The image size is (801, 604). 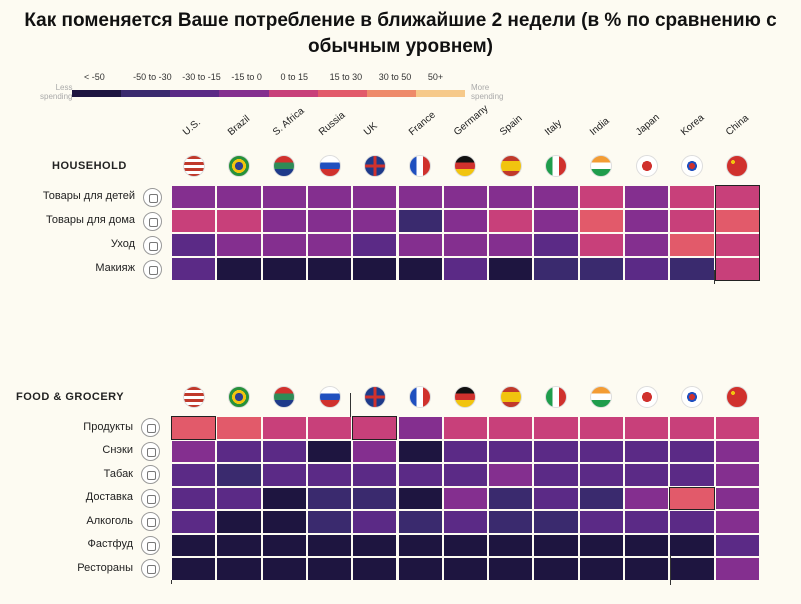 What do you see at coordinates (201, 77) in the screenshot?
I see `legend-label: -30 to -15` at bounding box center [201, 77].